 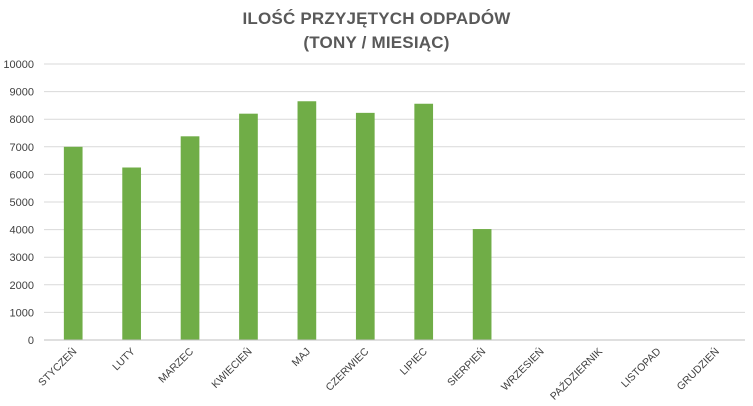 I want to click on y-tick-label: 7000, so click(x=22, y=148).